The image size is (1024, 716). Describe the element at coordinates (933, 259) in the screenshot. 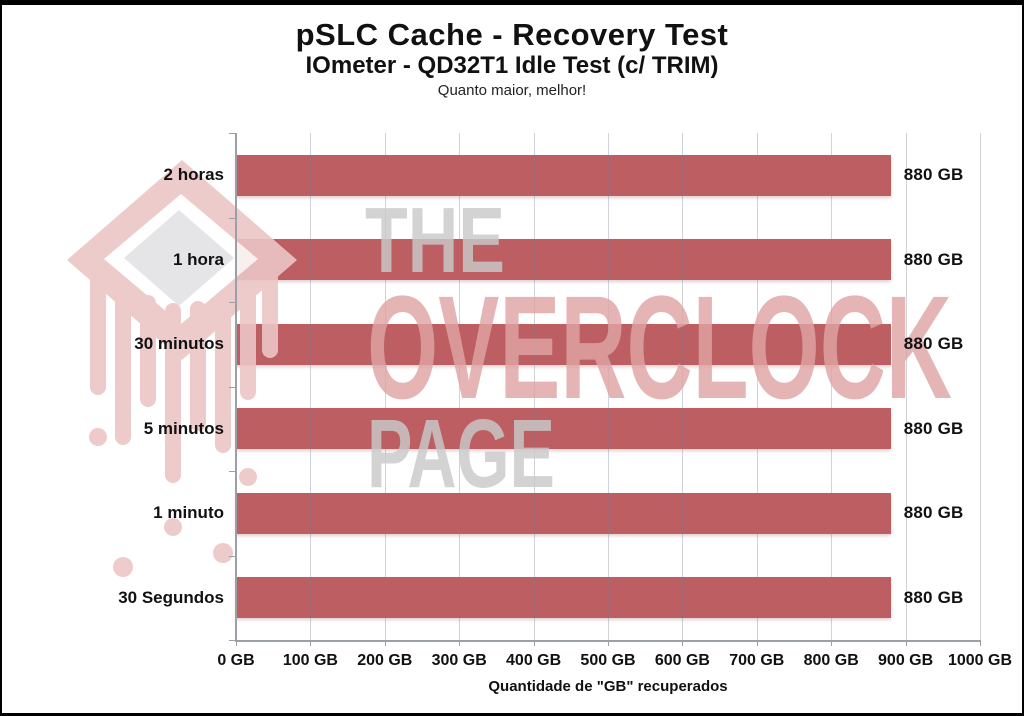

I see `value-label-1: 880 GB` at that location.